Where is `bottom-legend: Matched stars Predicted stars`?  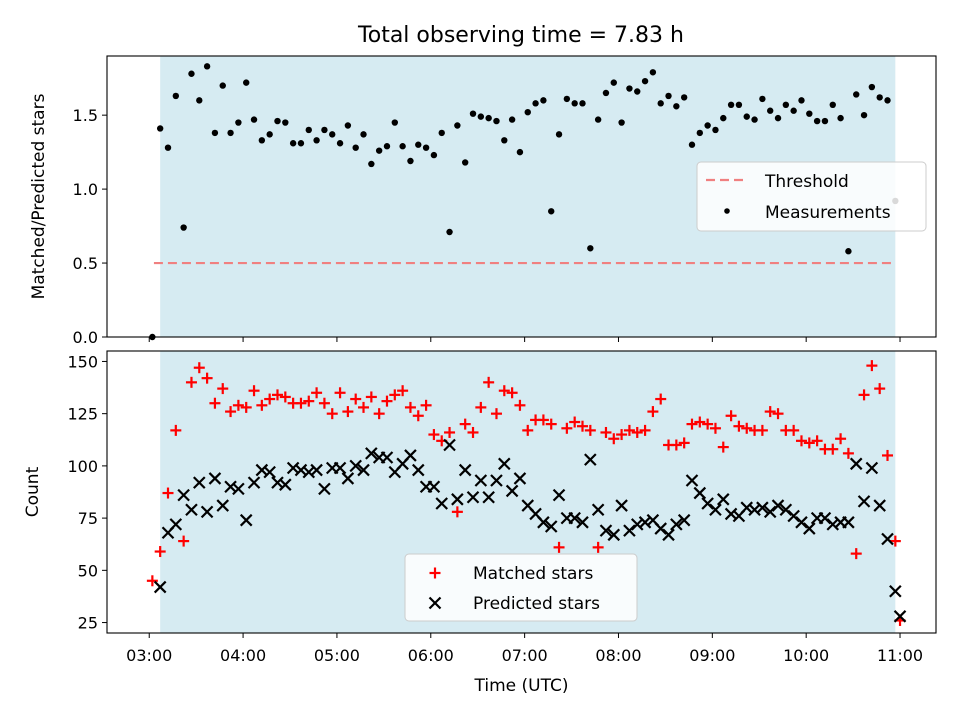 bottom-legend: Matched stars Predicted stars is located at coordinates (521, 587).